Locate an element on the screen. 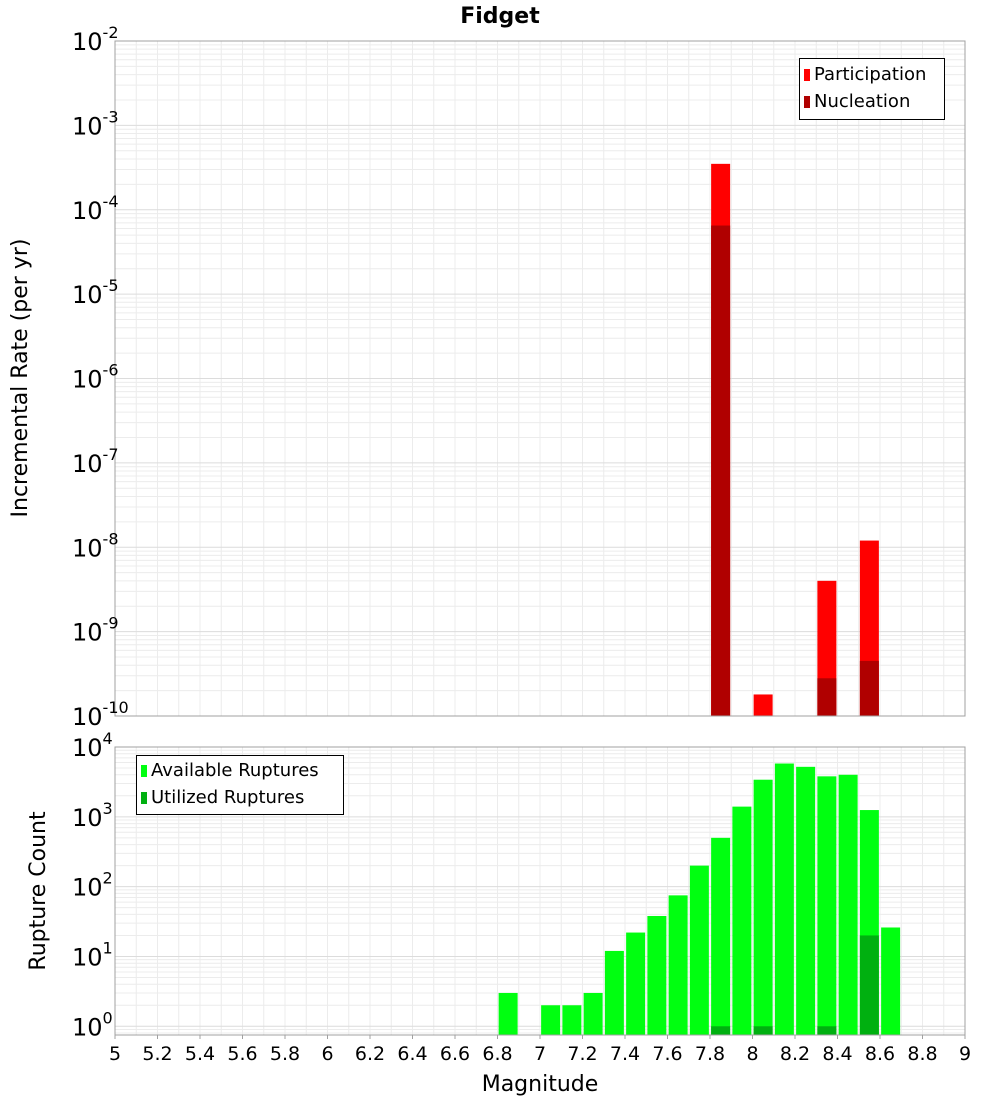 Image resolution: width=1000 pixels, height=1100 pixels. y-tick-label: 10⁻⁶ is located at coordinates (95, 377).